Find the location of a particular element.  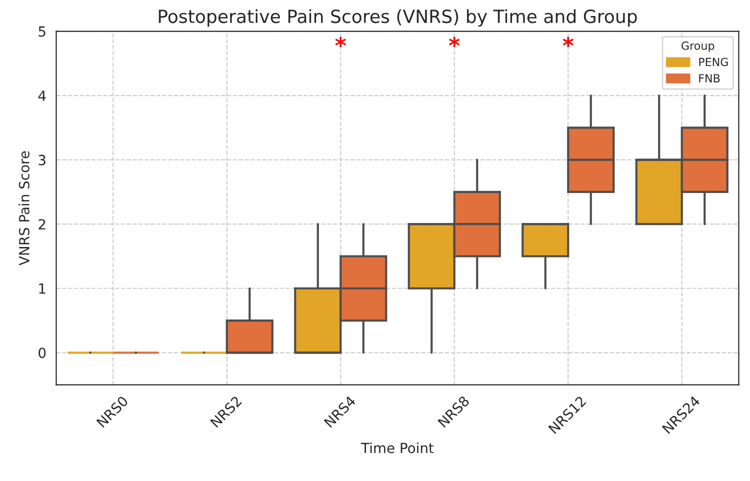

y-tick-label: 5 is located at coordinates (42, 31).